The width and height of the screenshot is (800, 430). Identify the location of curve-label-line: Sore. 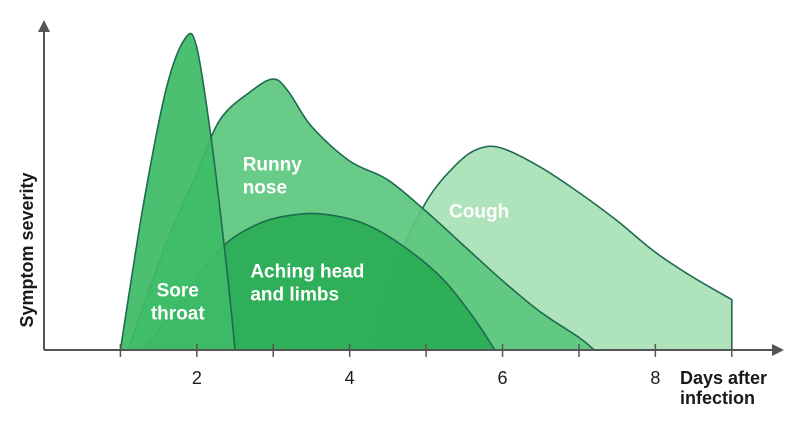
(178, 290).